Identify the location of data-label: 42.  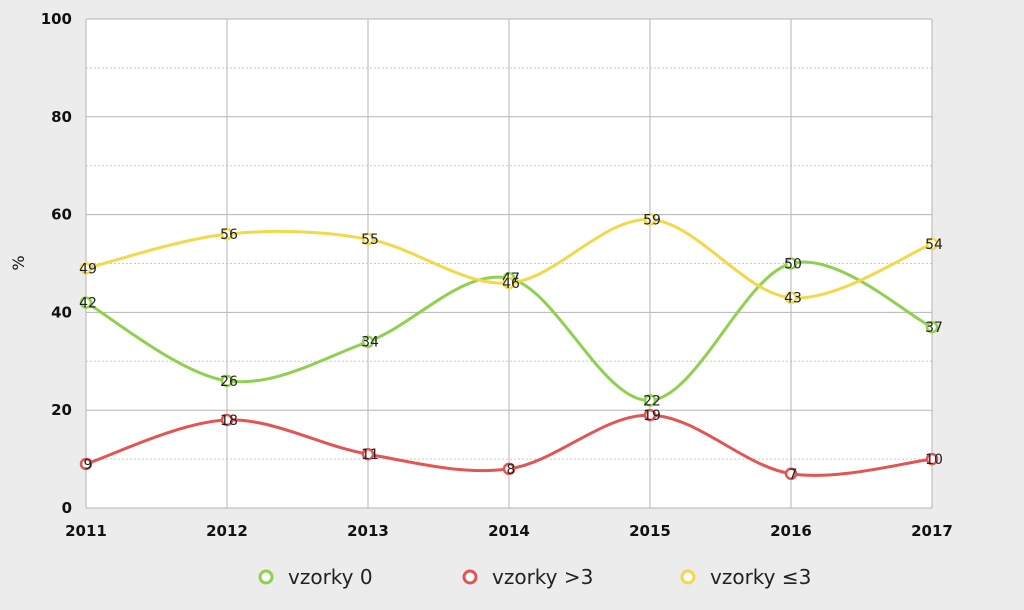
(88, 304).